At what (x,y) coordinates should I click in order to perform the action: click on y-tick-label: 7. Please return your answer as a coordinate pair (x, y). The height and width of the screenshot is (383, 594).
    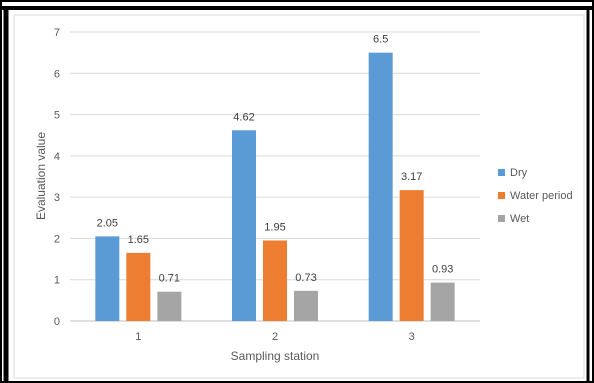
    Looking at the image, I should click on (57, 33).